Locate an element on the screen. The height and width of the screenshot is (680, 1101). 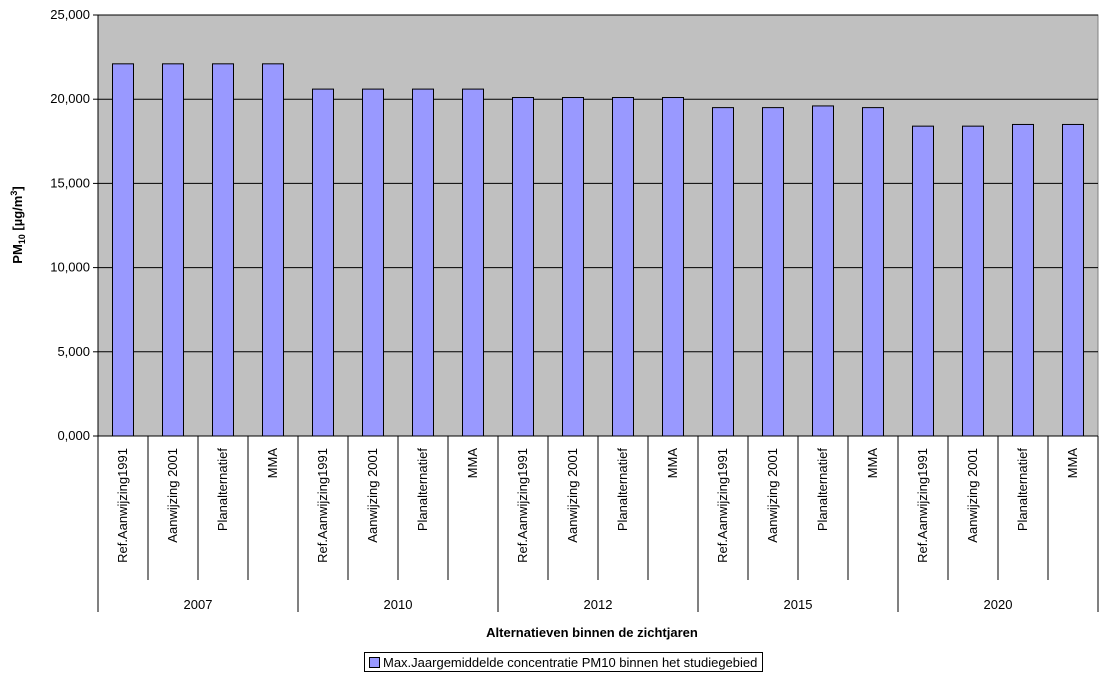
group-label: 2010 is located at coordinates (398, 604).